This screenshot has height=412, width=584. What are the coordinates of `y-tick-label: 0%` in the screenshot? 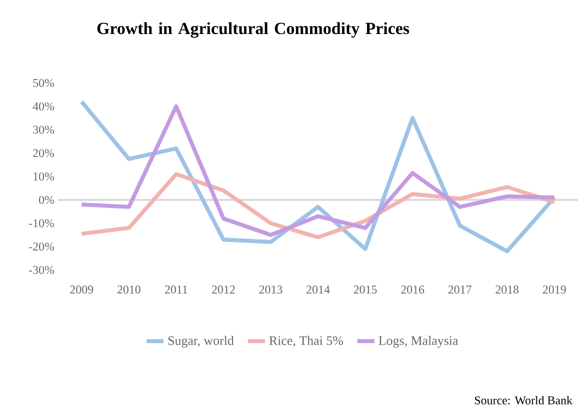 It's located at (46, 200).